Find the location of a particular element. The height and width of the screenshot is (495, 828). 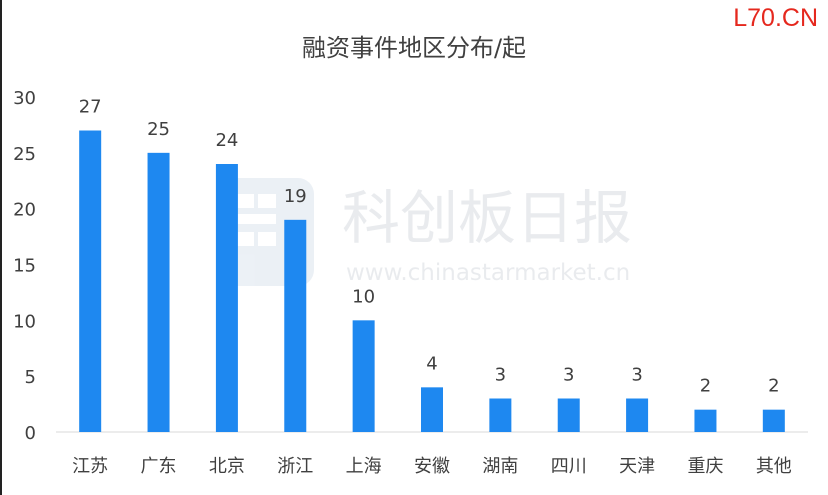

x-tick-label: 天津 is located at coordinates (637, 466).